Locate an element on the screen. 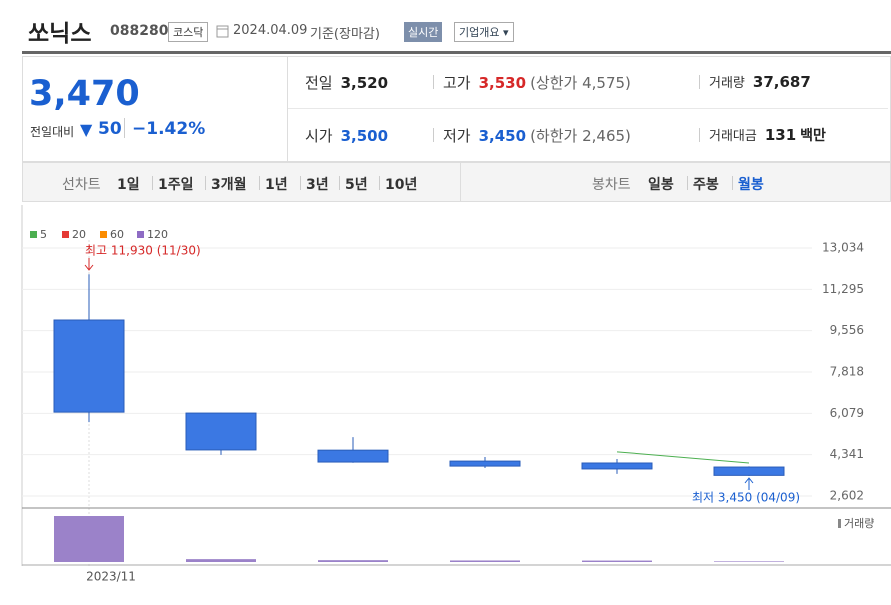 This screenshot has width=891, height=605. stock-code: 088280 is located at coordinates (139, 31).